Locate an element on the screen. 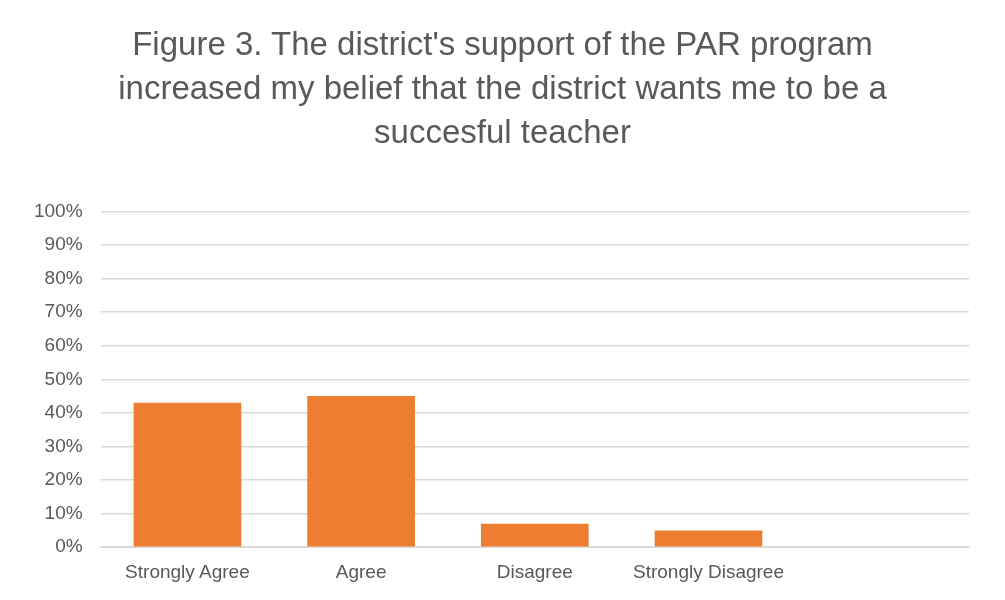 This screenshot has width=1005, height=600. y-tick-label: 90% is located at coordinates (63, 244).